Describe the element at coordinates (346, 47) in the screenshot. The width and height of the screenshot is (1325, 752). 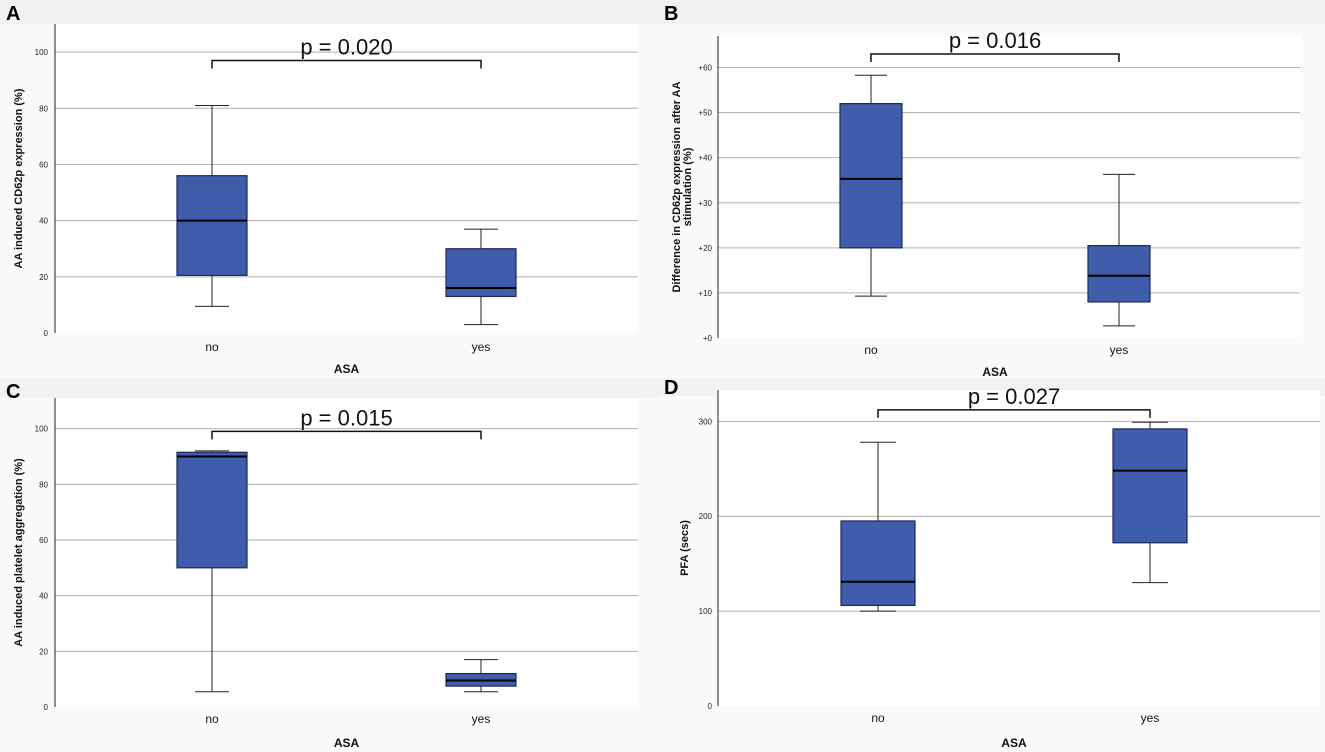
I see `p-value-label: p = 0.020` at that location.